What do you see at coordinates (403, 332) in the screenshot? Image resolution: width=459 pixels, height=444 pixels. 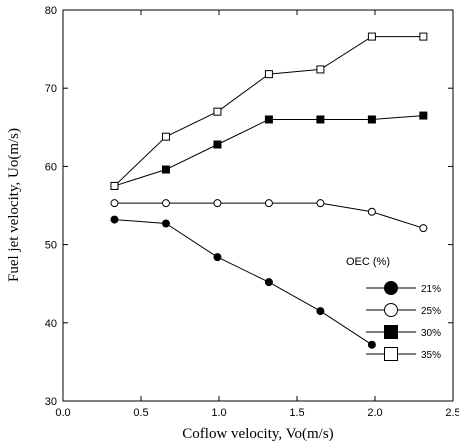 I see `legend-item: 30%` at bounding box center [403, 332].